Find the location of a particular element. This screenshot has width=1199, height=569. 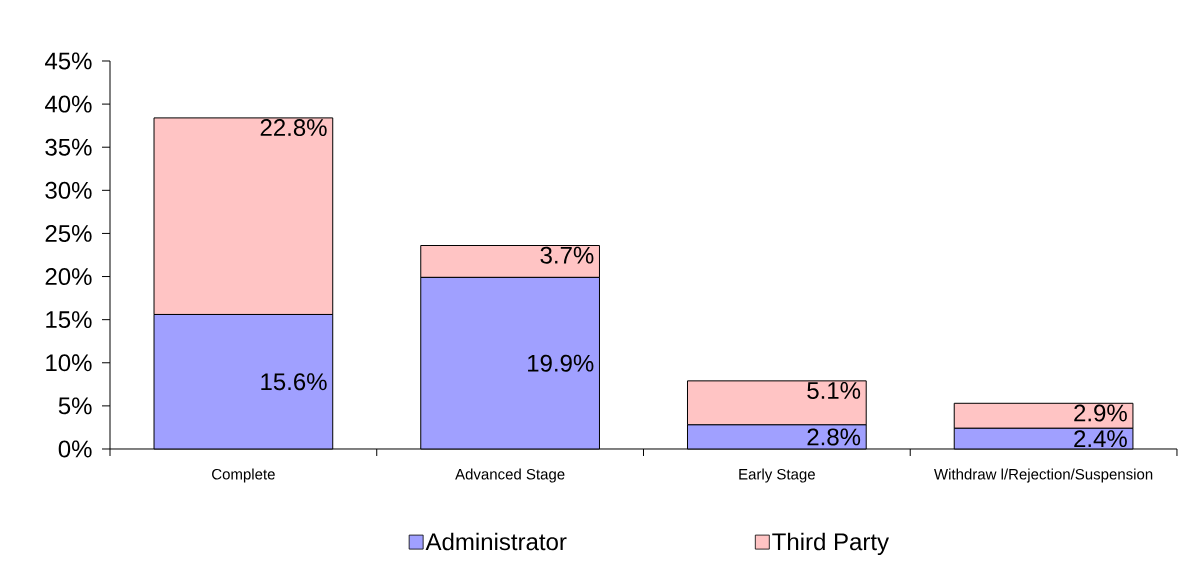

x-tick-label: Withdraw l/Rejection/Suspension is located at coordinates (1043, 475).